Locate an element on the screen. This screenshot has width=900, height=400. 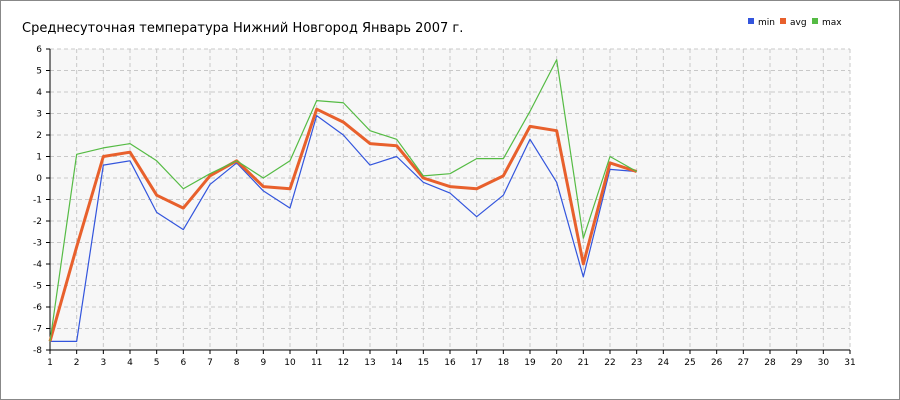
y-tick-label: -4 is located at coordinates (37, 265).